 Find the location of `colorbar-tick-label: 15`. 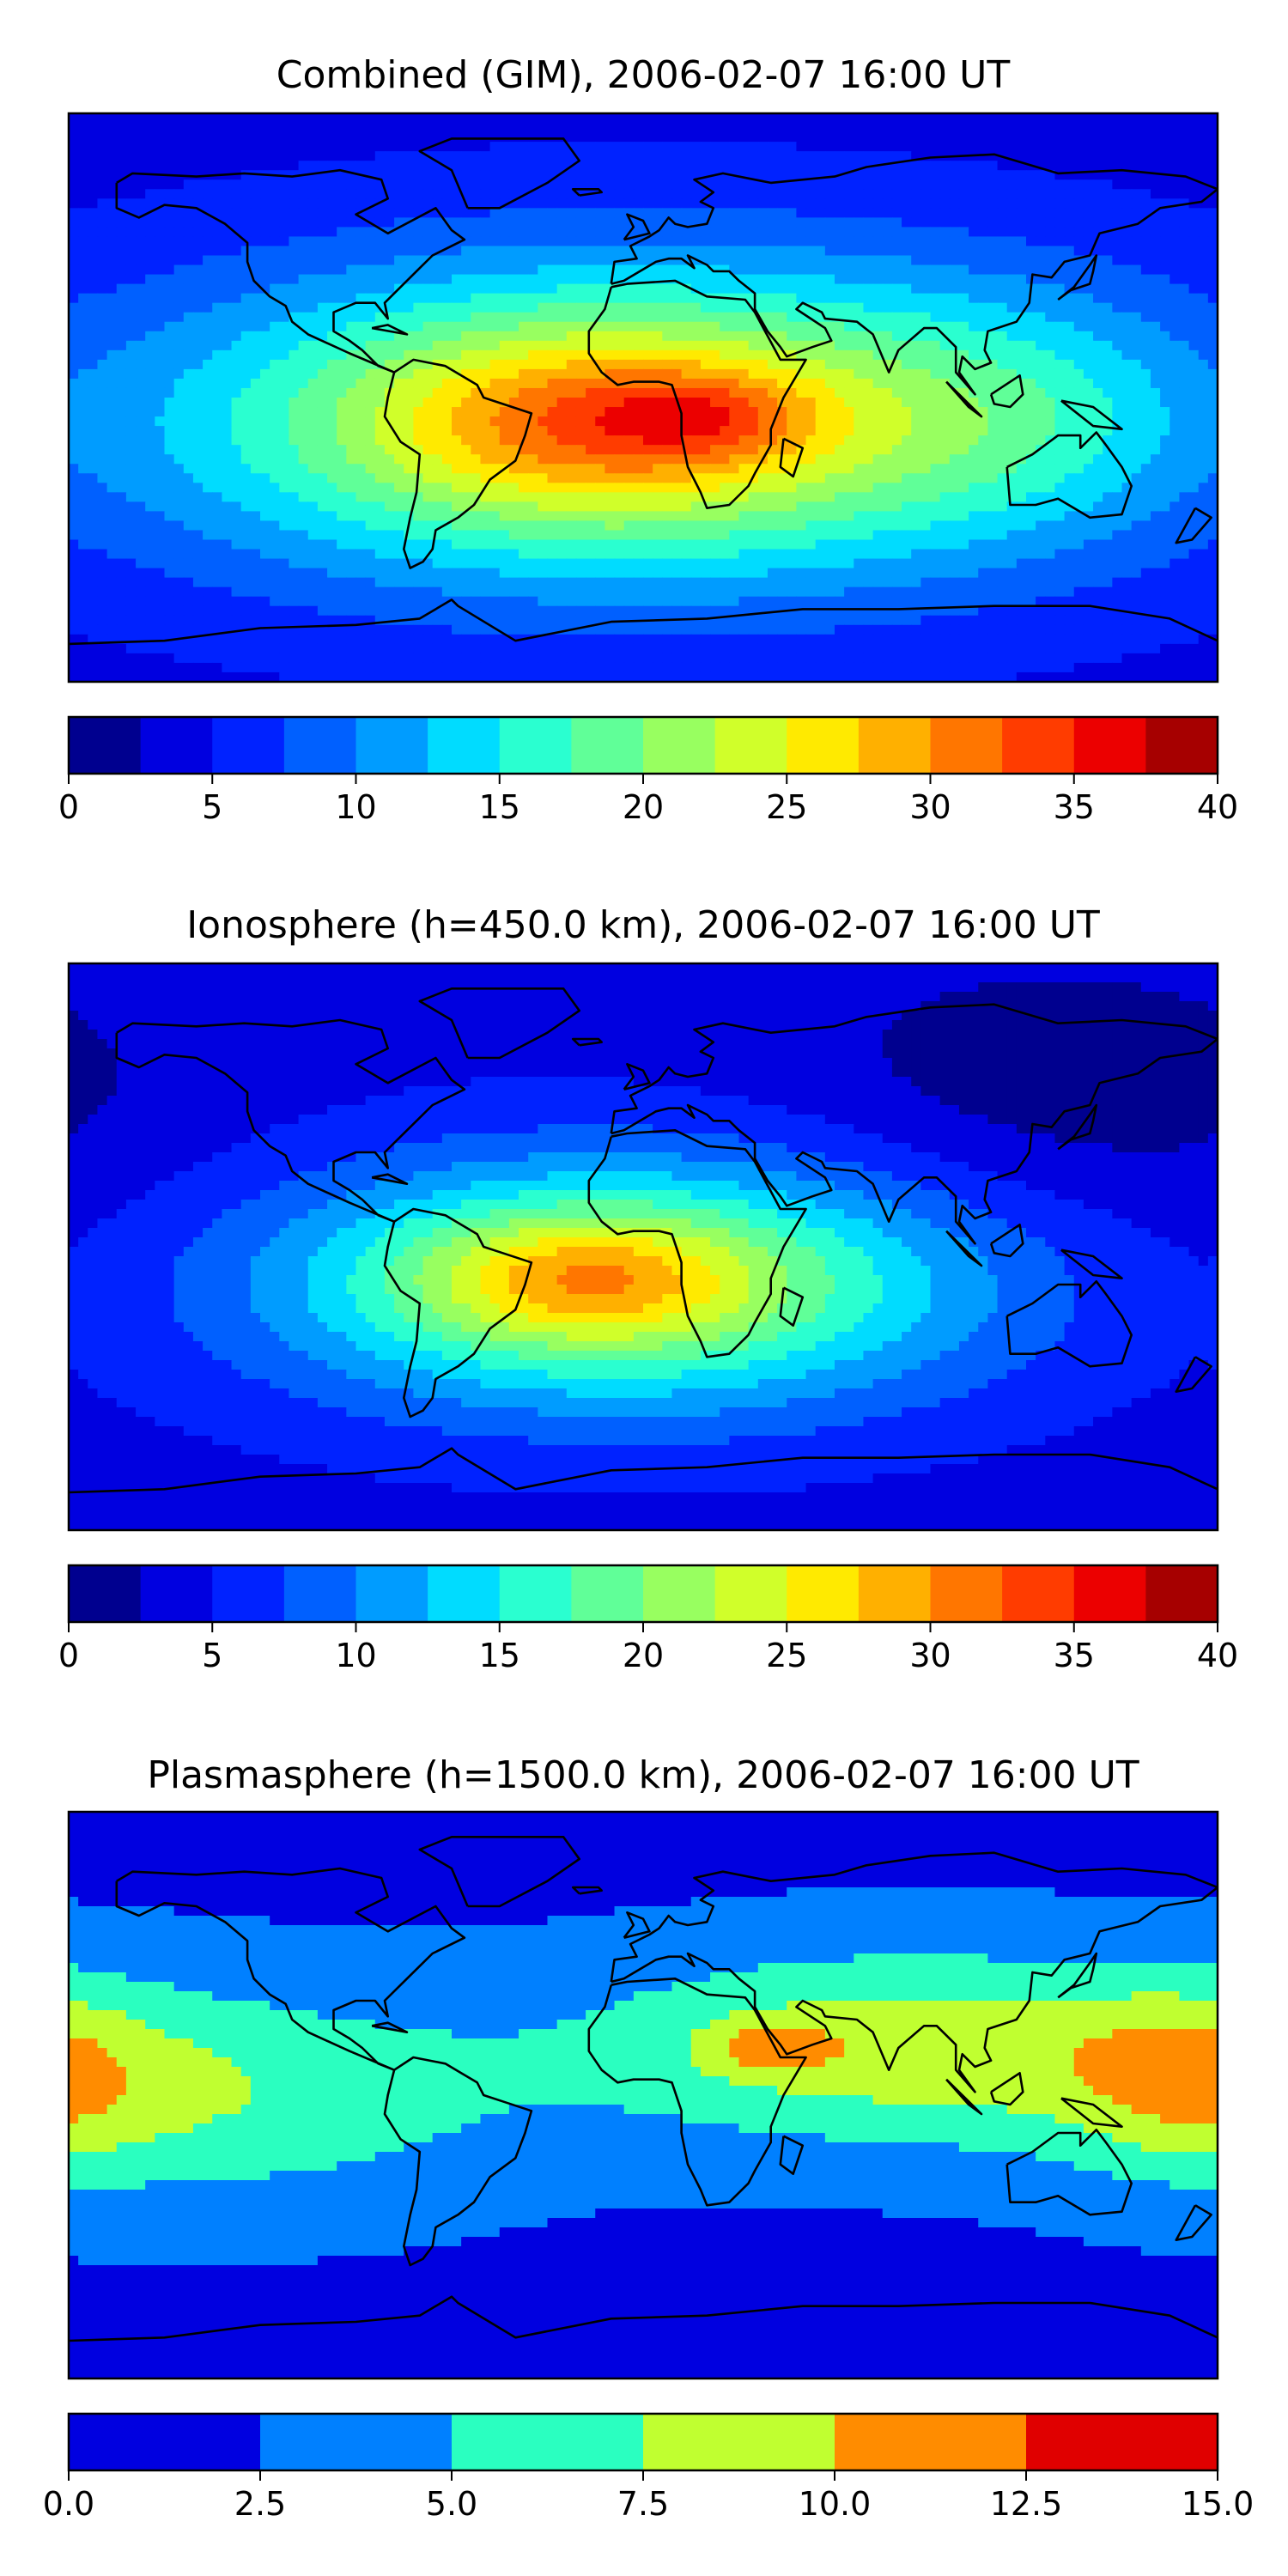

colorbar-tick-label: 15 is located at coordinates (499, 807).